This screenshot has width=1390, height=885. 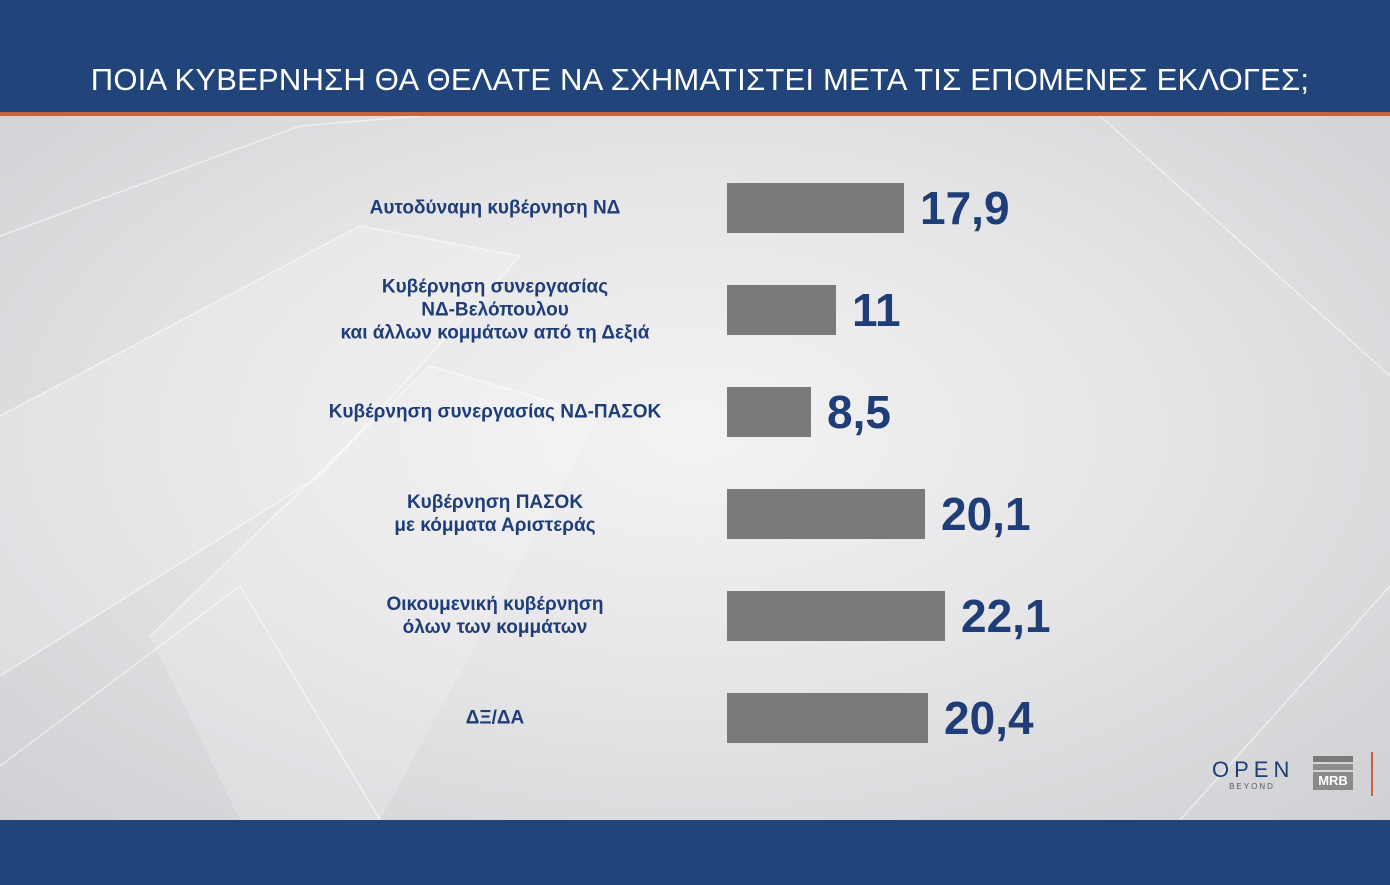 I want to click on open-logo-text: OPEN, so click(x=1253, y=769).